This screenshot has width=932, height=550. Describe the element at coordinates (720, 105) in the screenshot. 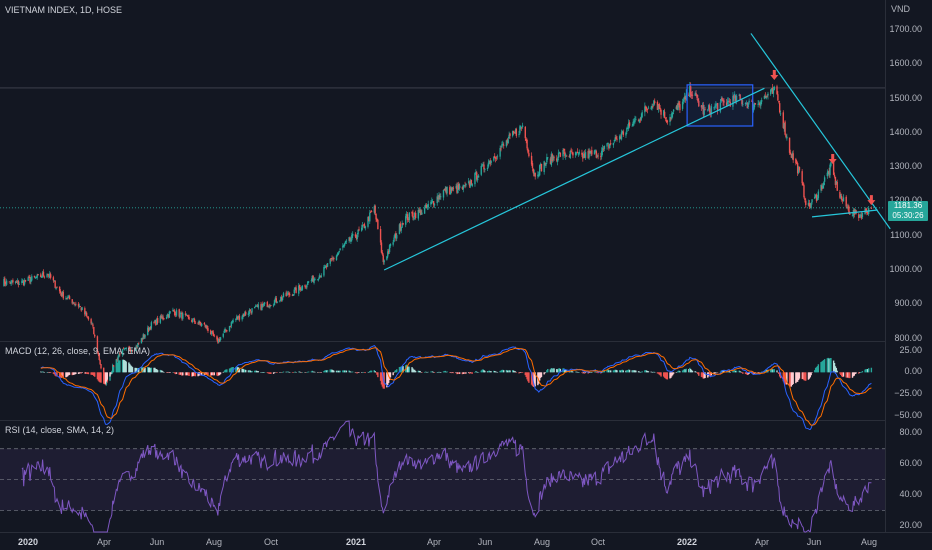

I see `highlight-box` at that location.